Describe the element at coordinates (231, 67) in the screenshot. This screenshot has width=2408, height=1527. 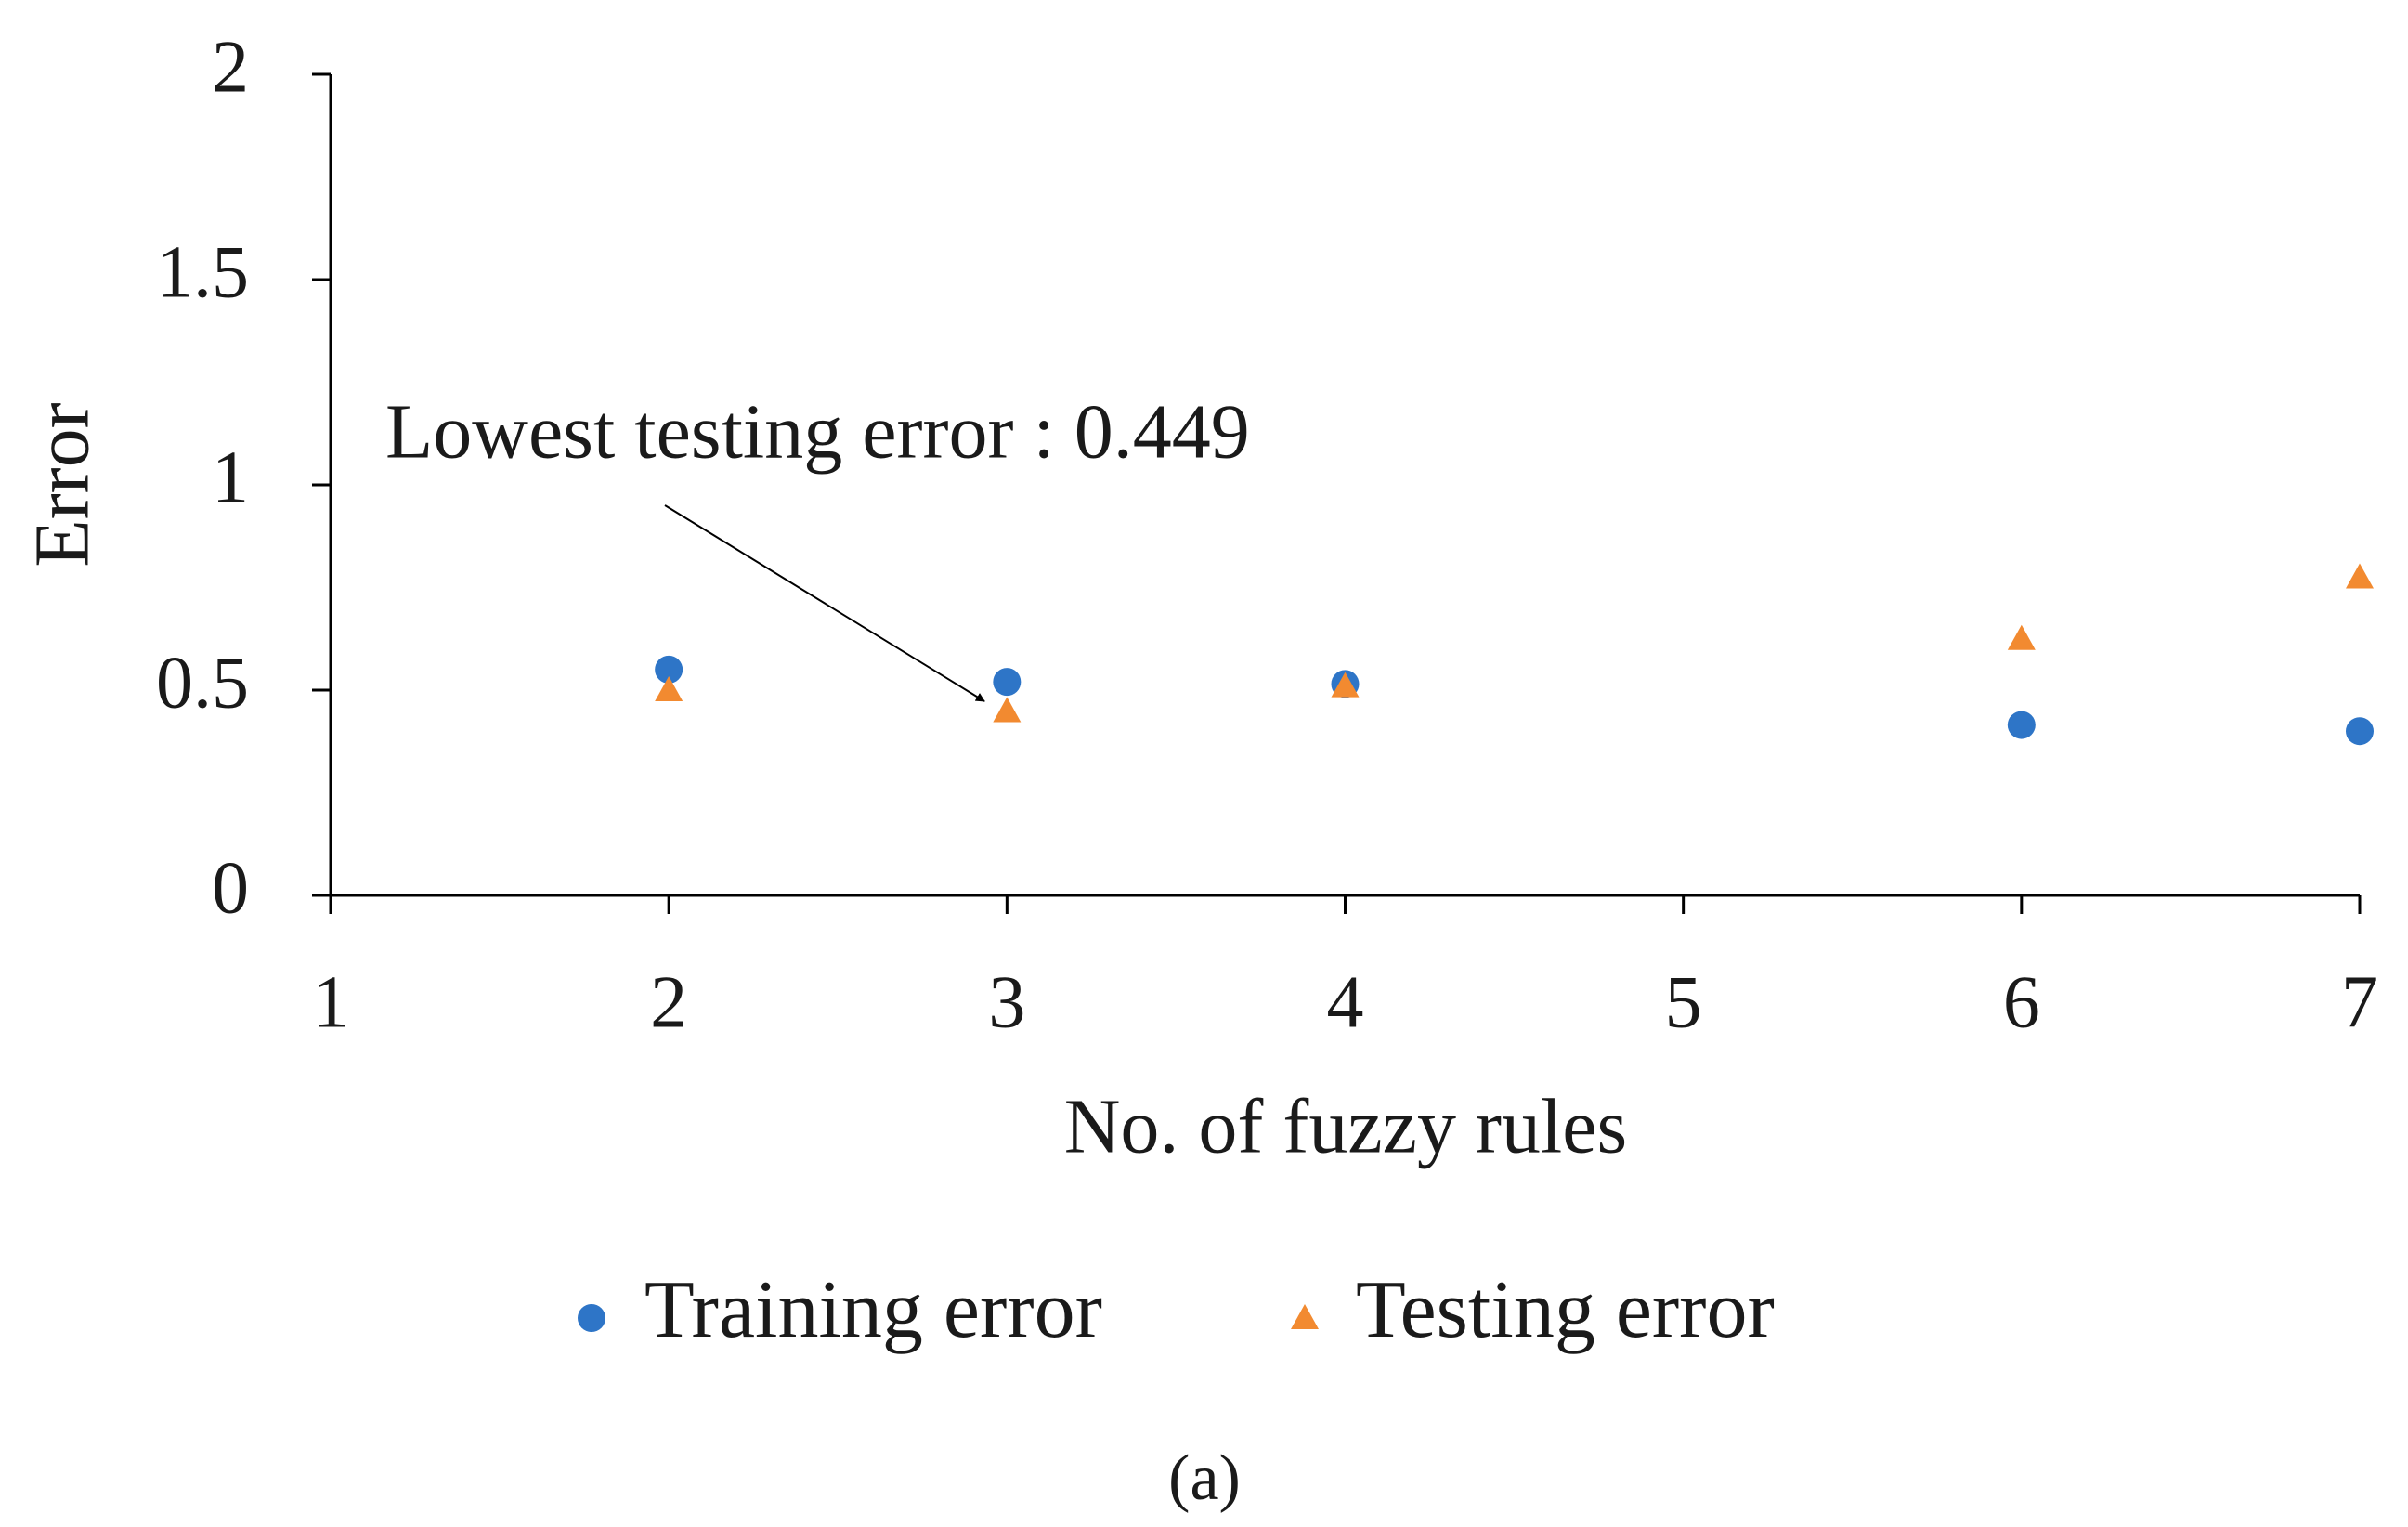
I see `y-tick-label: 2` at that location.